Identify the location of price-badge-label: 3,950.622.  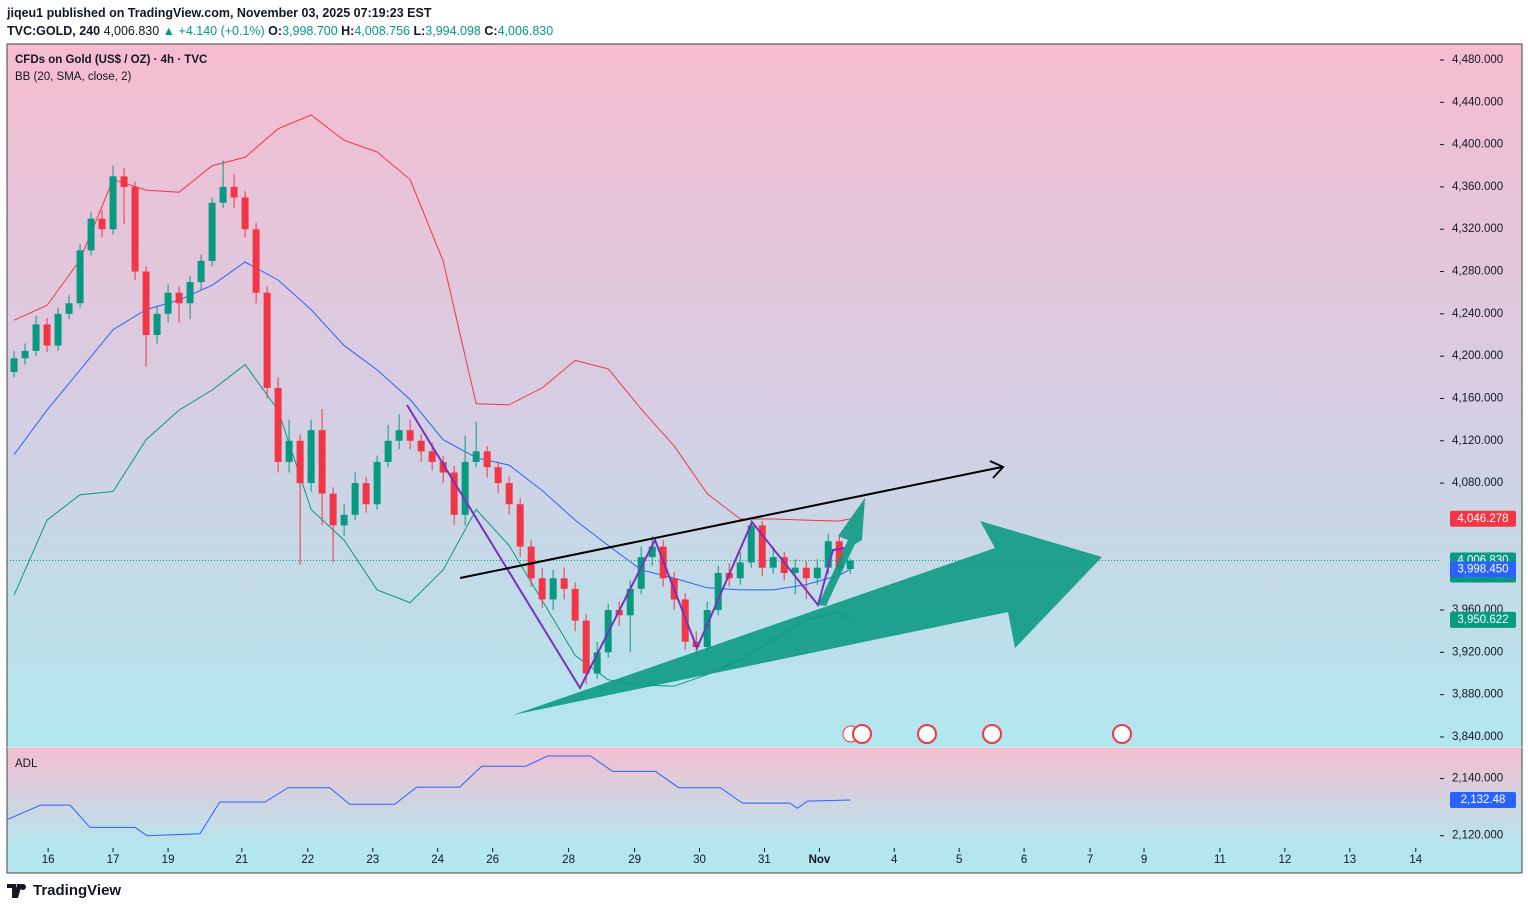
(1482, 620).